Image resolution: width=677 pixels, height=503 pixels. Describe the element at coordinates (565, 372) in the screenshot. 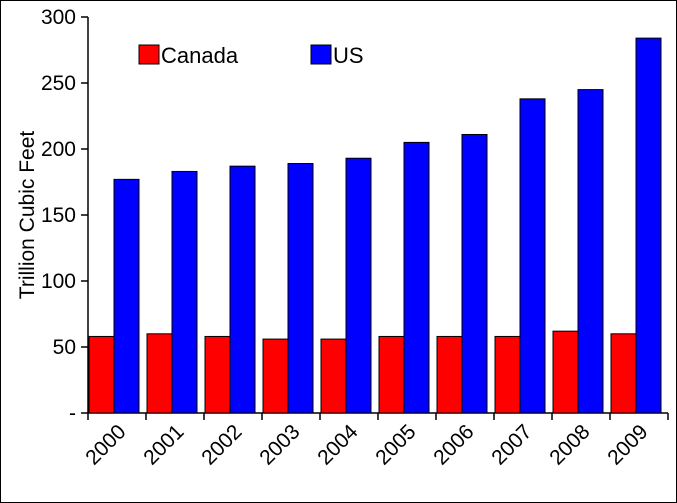

I see `bar-canada-2008` at that location.